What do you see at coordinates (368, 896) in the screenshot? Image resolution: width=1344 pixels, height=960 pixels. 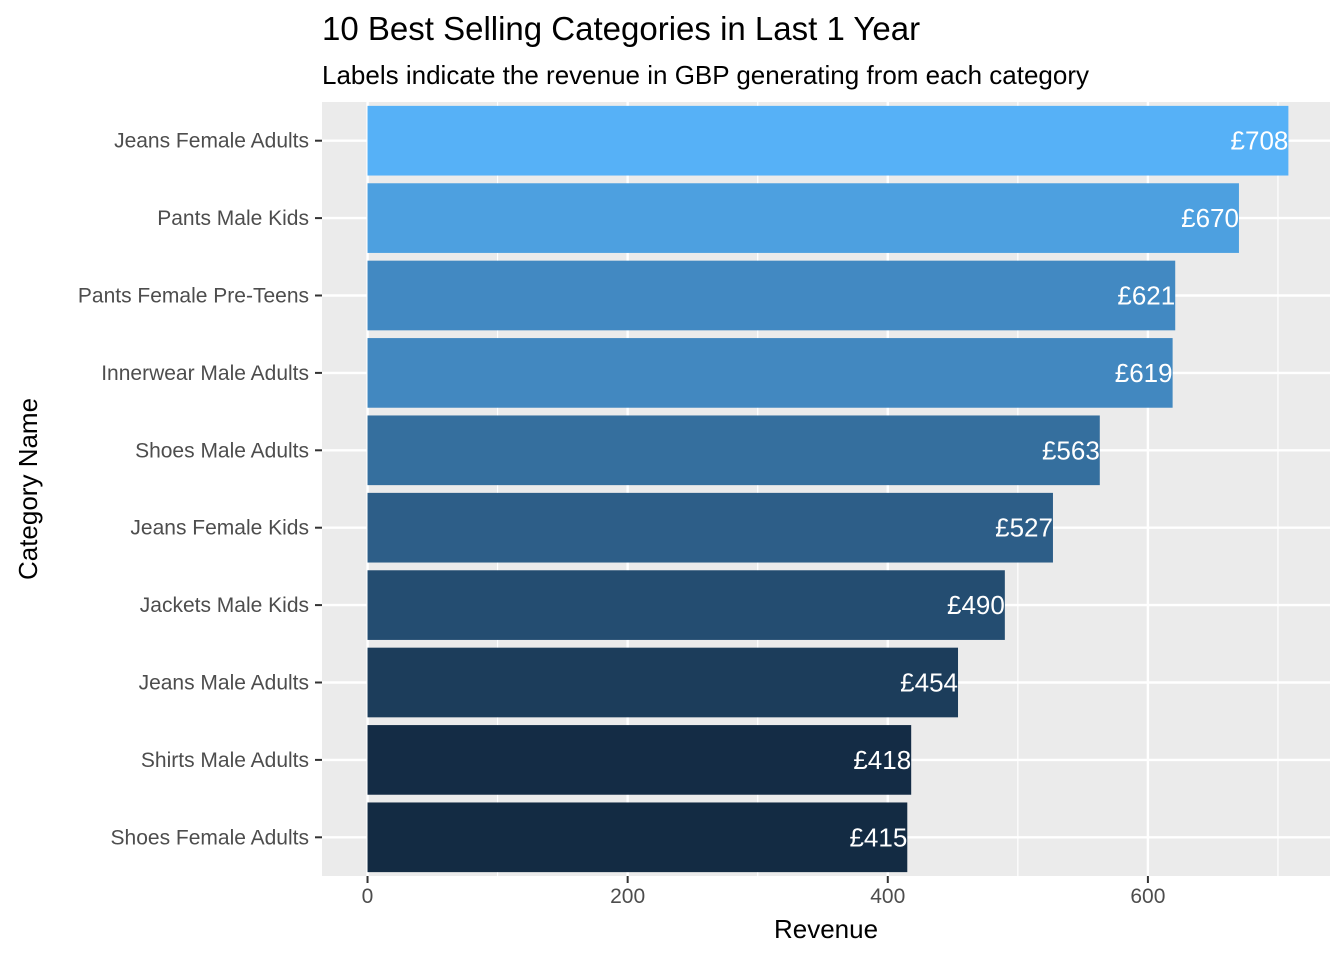 I see `x-tick-label: 0` at bounding box center [368, 896].